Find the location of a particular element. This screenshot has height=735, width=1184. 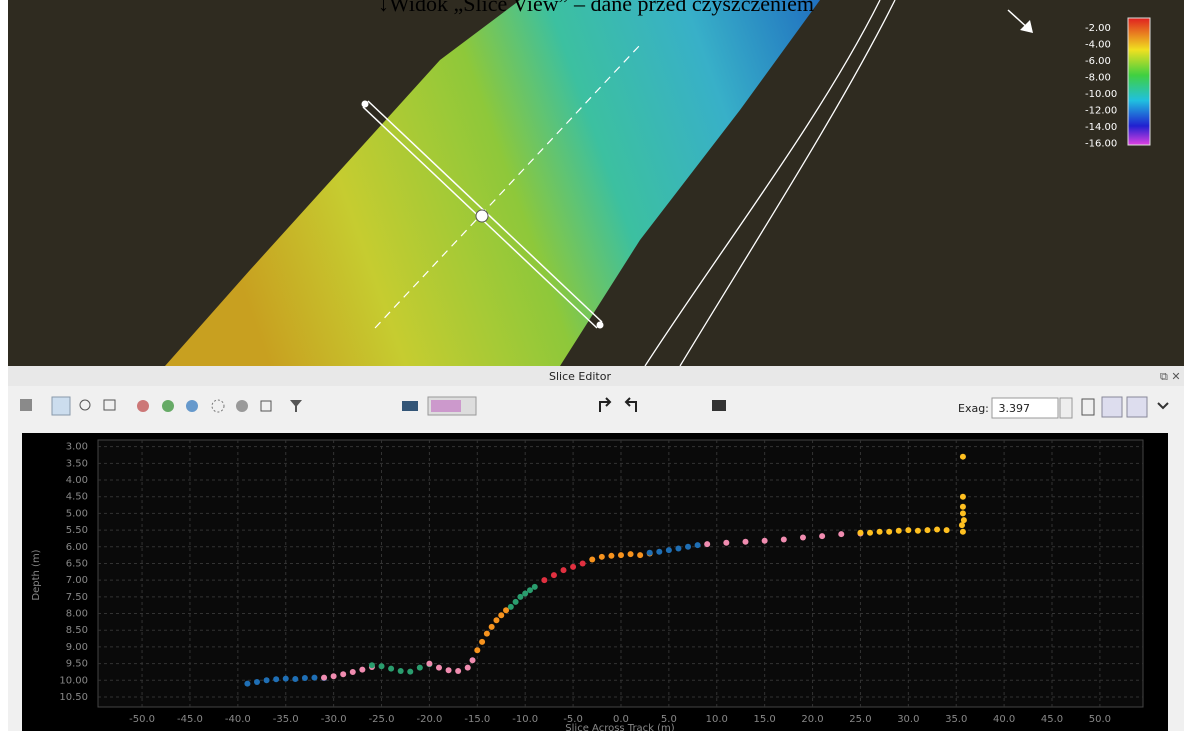

palette-swatch is located at coordinates (446, 406).